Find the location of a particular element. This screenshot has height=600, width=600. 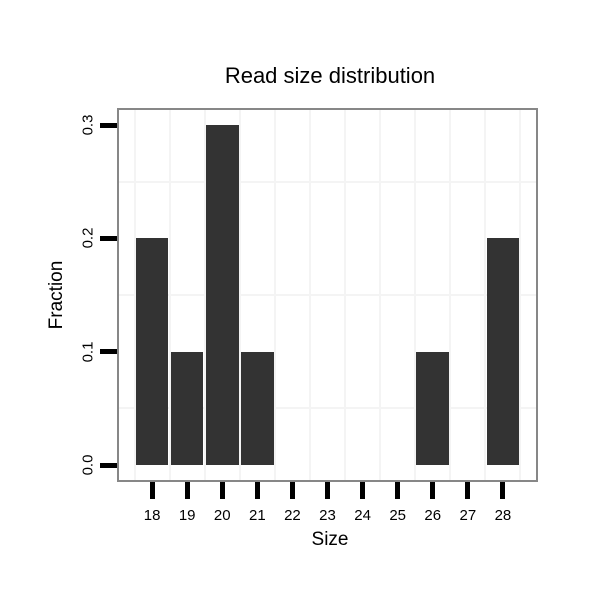

chart-title: Read size distribution is located at coordinates (330, 75).